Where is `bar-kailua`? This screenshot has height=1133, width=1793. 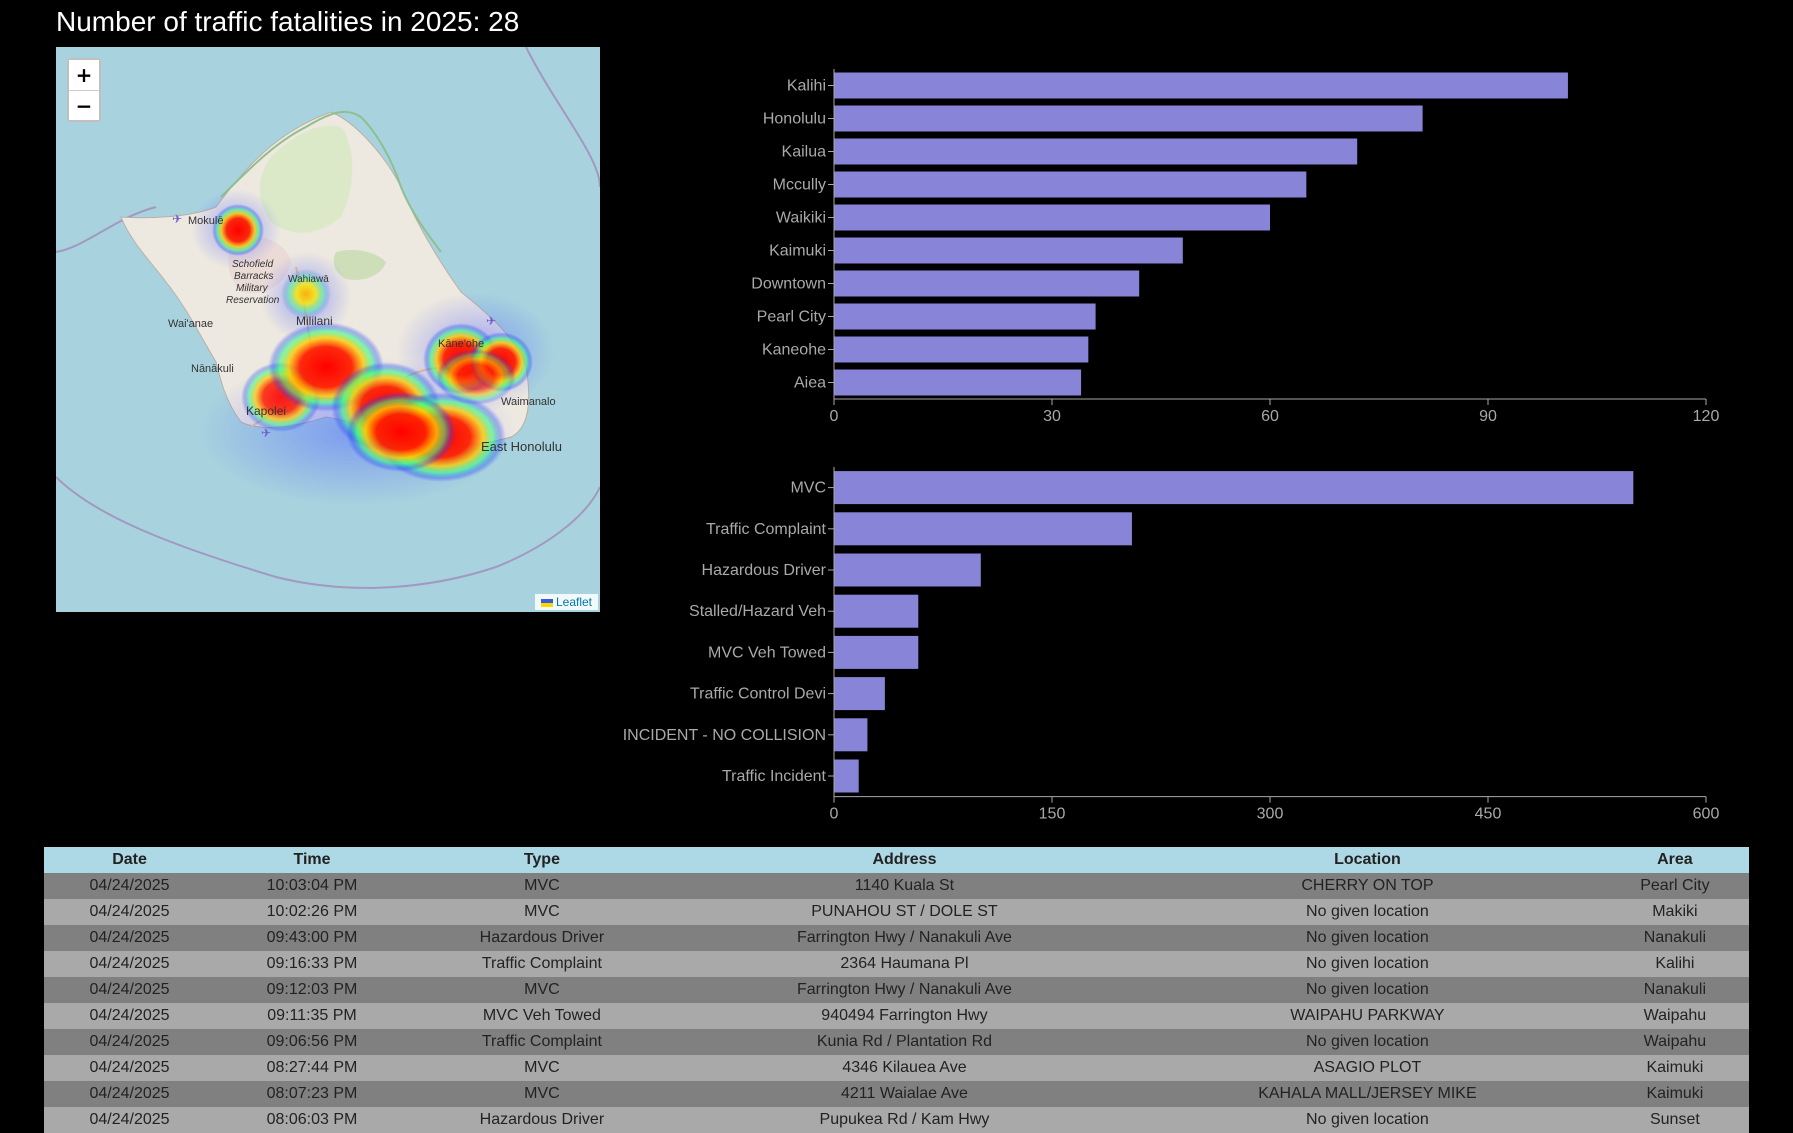
bar-kailua is located at coordinates (1096, 151).